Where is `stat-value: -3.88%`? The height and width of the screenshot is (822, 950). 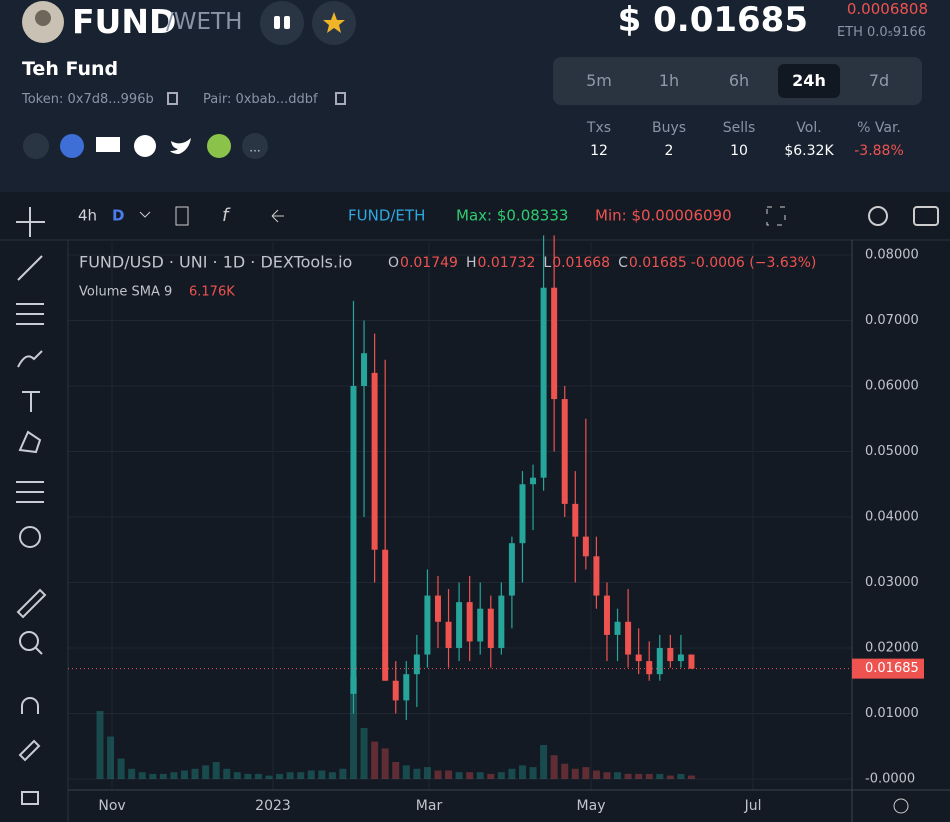 stat-value: -3.88% is located at coordinates (879, 151).